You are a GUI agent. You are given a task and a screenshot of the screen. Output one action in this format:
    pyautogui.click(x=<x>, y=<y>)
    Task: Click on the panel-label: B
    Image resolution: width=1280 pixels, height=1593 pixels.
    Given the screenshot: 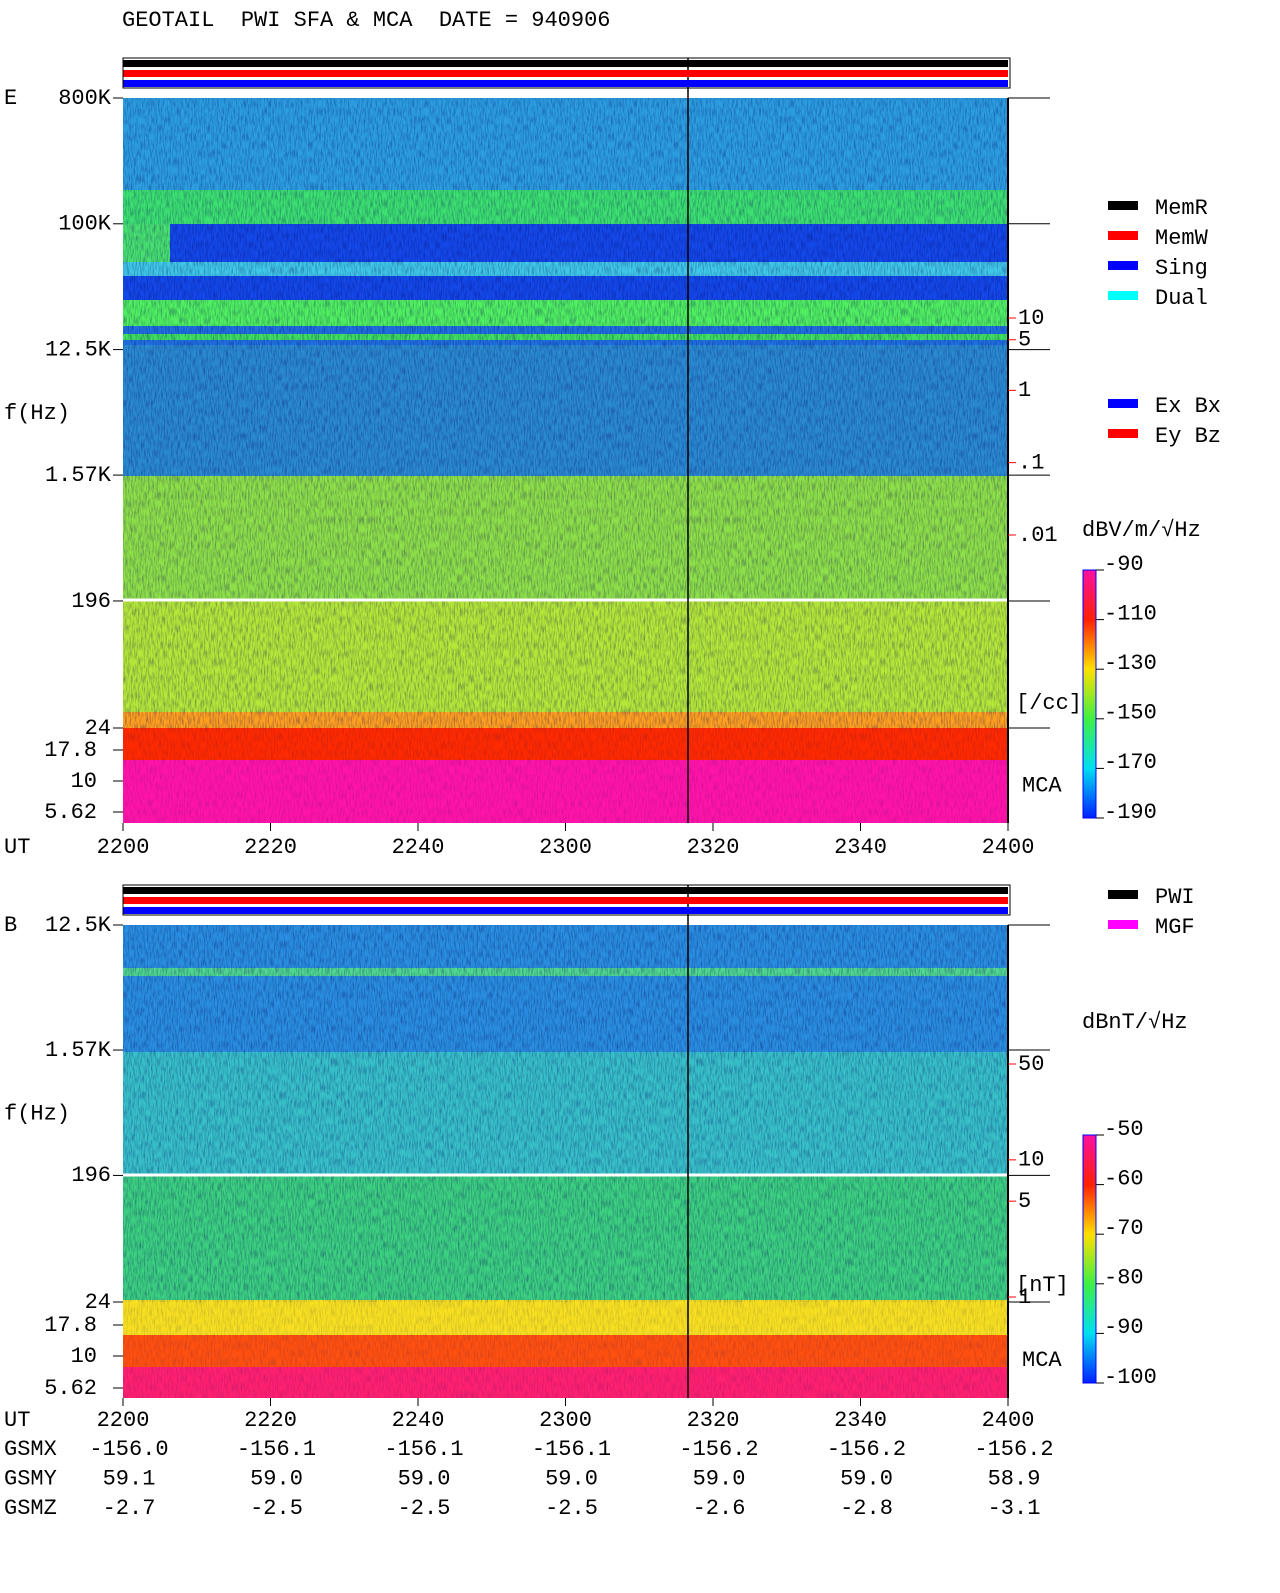 What is the action you would take?
    pyautogui.click(x=10, y=925)
    